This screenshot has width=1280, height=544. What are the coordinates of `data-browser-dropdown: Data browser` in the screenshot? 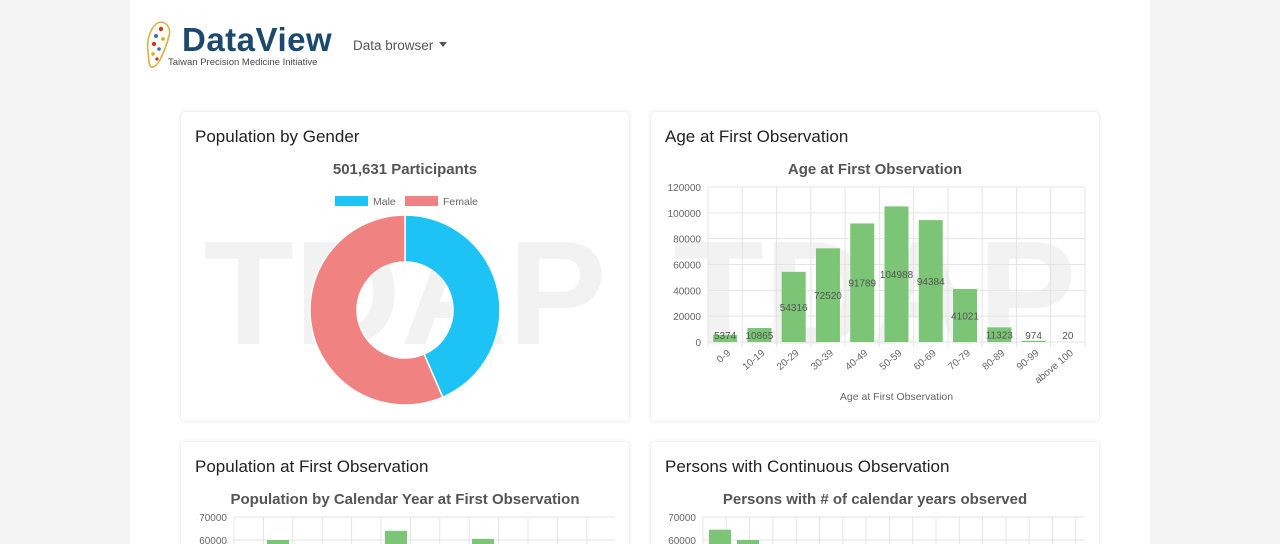 It's located at (400, 45).